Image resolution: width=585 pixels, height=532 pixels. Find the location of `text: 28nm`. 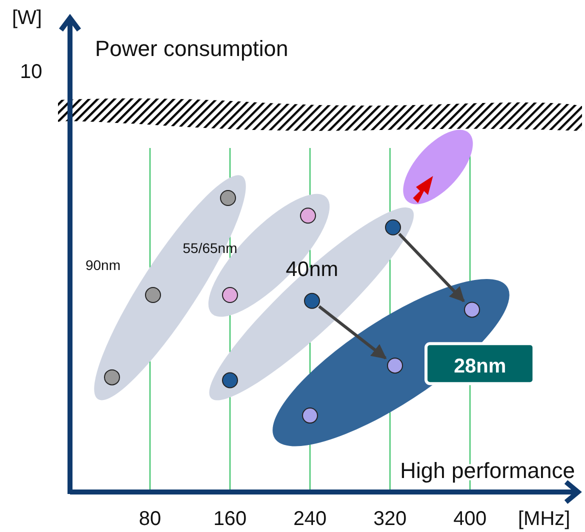

text: 28nm is located at coordinates (480, 367).